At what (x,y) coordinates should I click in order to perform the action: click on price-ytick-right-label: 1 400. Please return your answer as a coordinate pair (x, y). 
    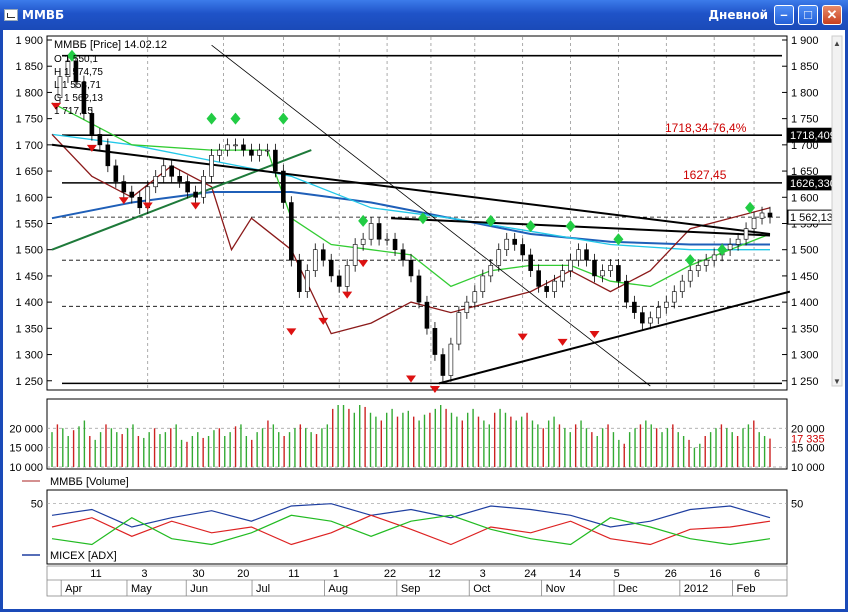
    Looking at the image, I should click on (805, 303).